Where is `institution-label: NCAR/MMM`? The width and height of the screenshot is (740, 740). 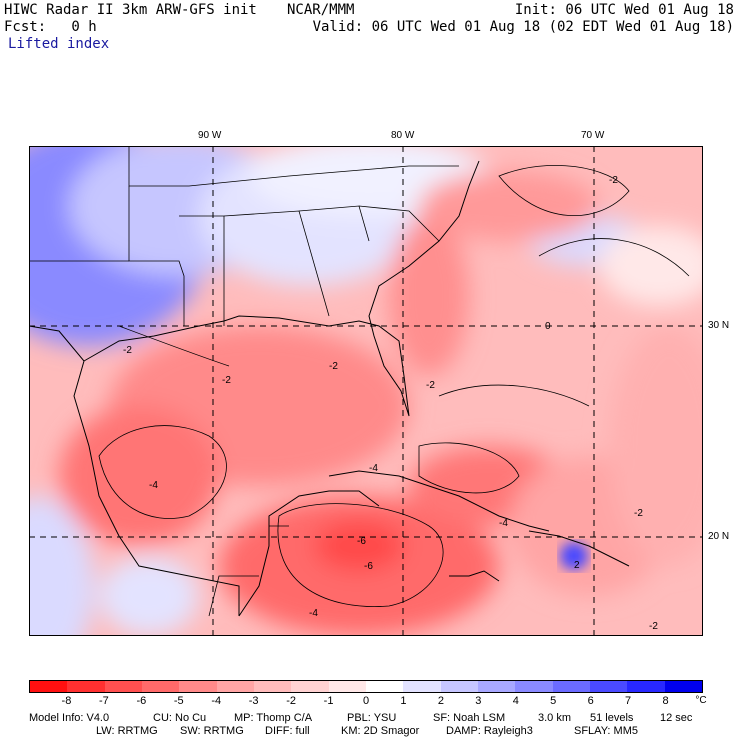 institution-label: NCAR/MMM is located at coordinates (321, 10).